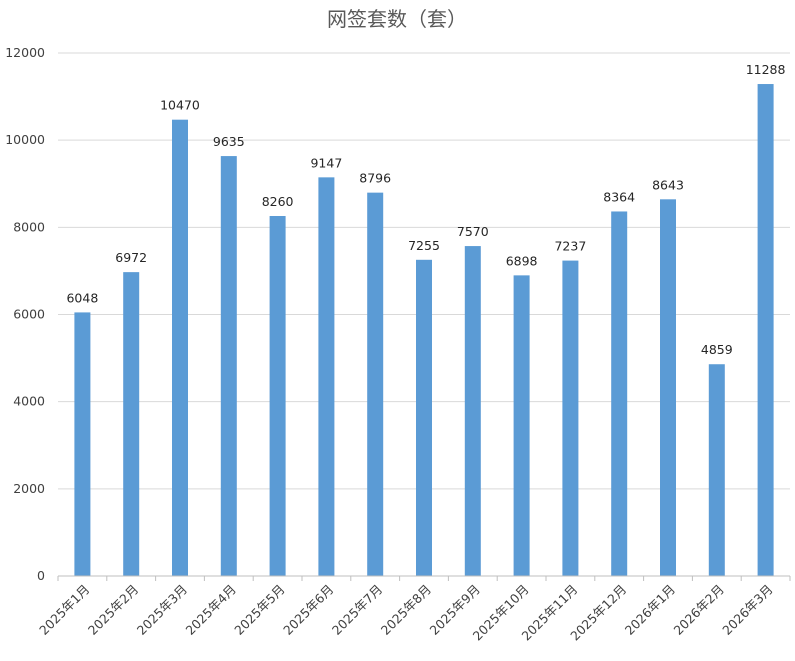  Describe the element at coordinates (25, 52) in the screenshot. I see `y-tick-label: 12000` at that location.